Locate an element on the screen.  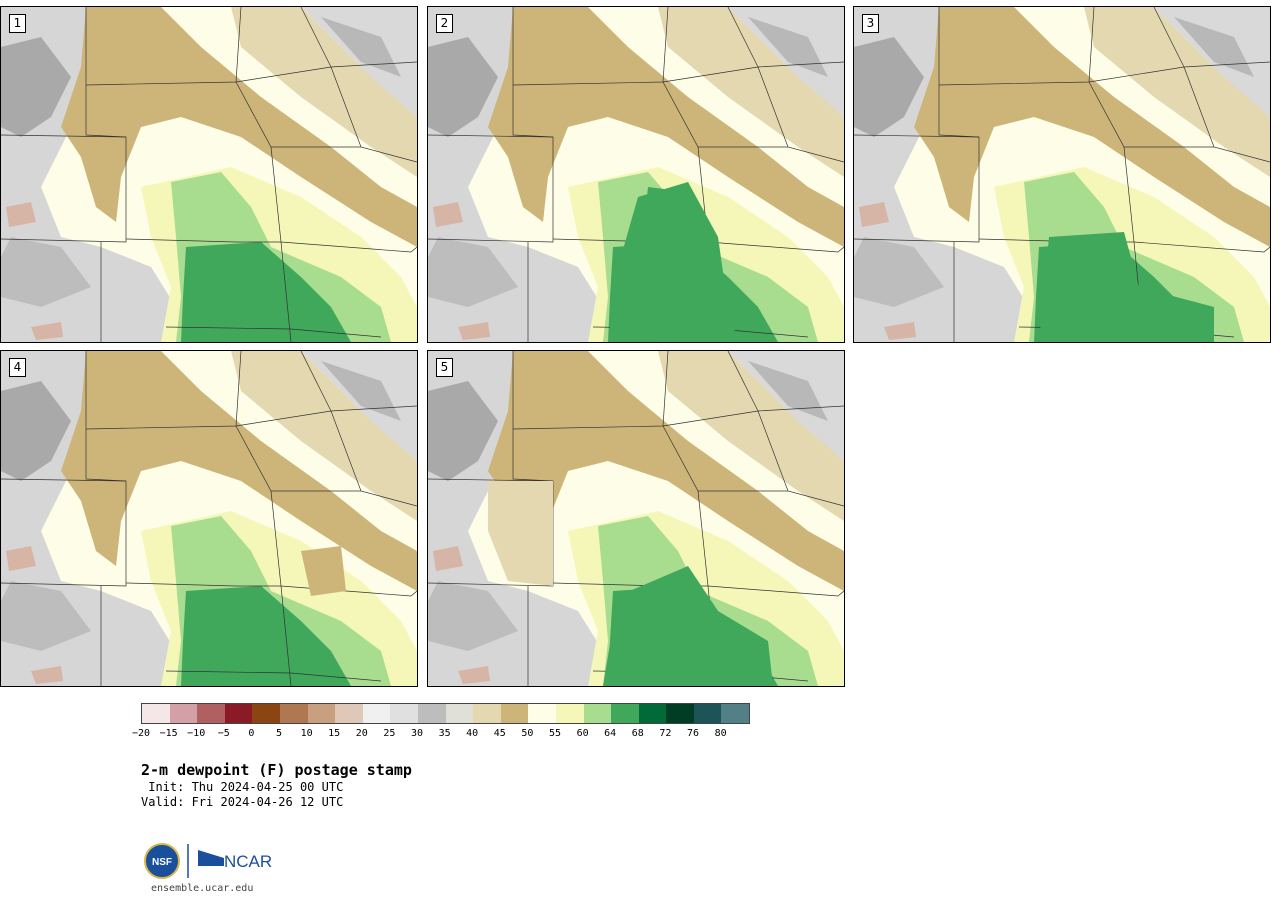
ensemble-member-panel: 3 is located at coordinates (1062, 174).